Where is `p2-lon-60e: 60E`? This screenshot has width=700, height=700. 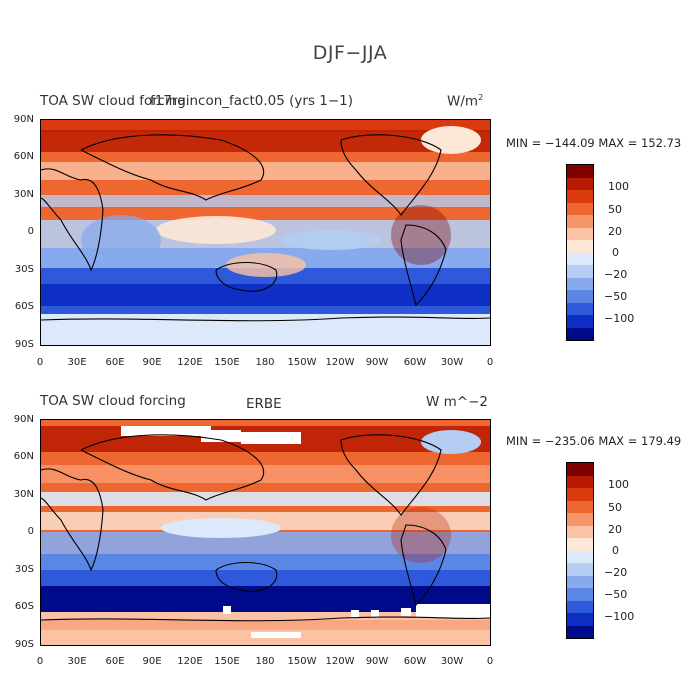
p2-lon-60e: 60E is located at coordinates (115, 661).